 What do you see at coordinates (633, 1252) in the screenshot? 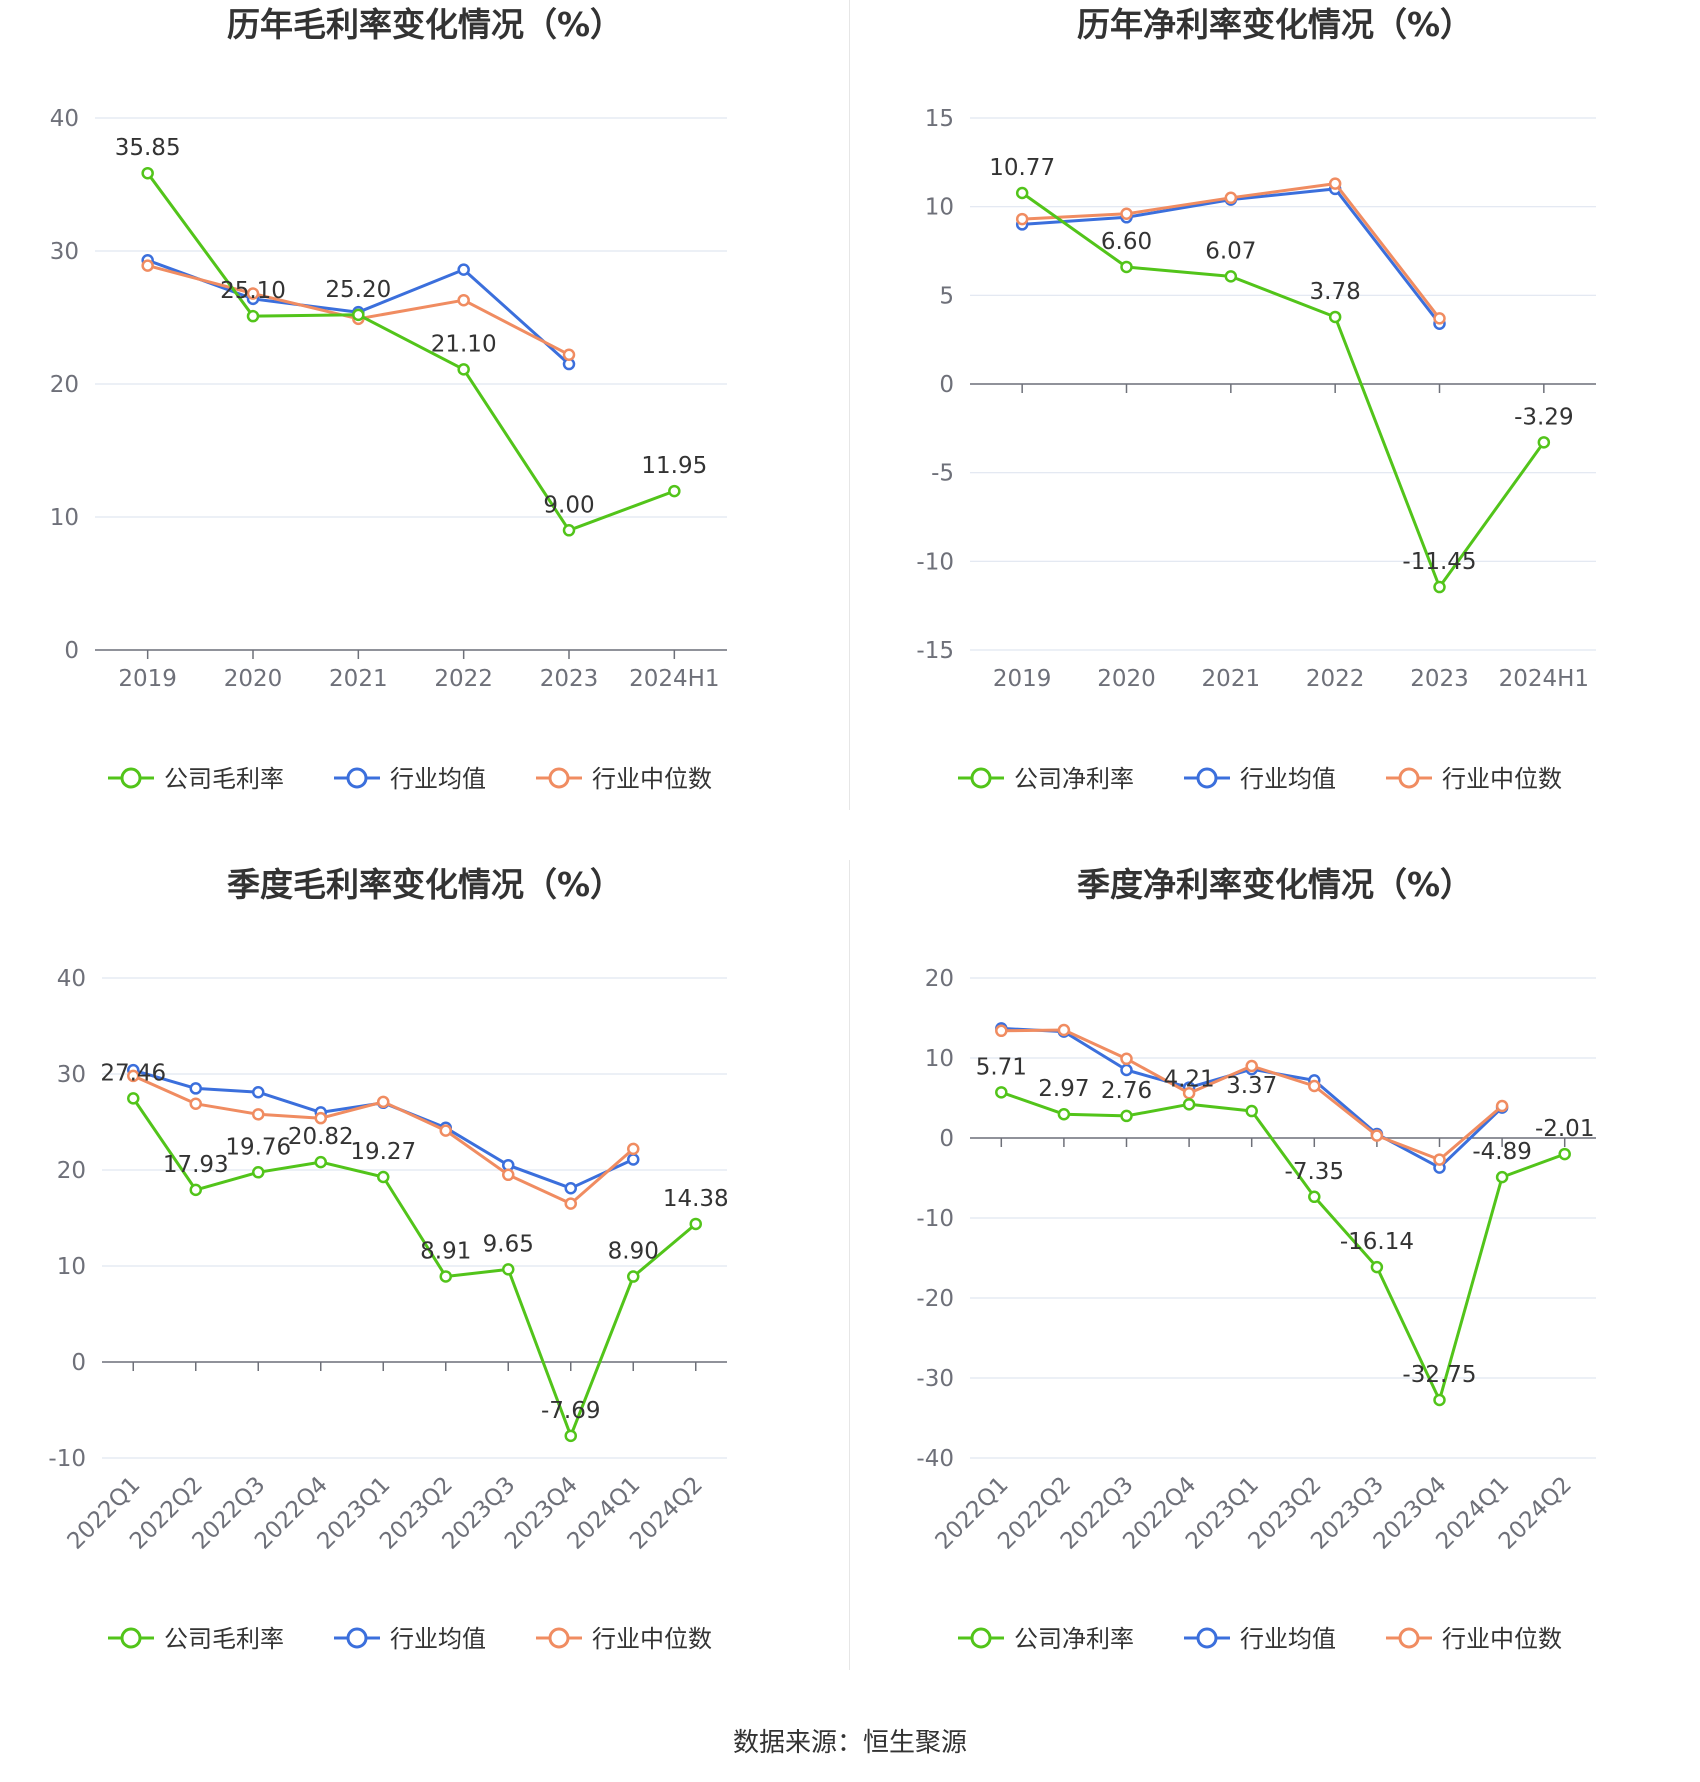
I see `data-label: 8.90` at bounding box center [633, 1252].